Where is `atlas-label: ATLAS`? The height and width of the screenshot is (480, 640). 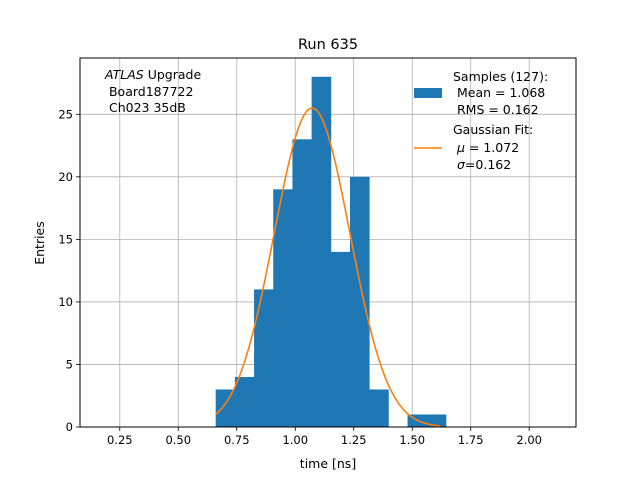
atlas-label: ATLAS is located at coordinates (124, 74).